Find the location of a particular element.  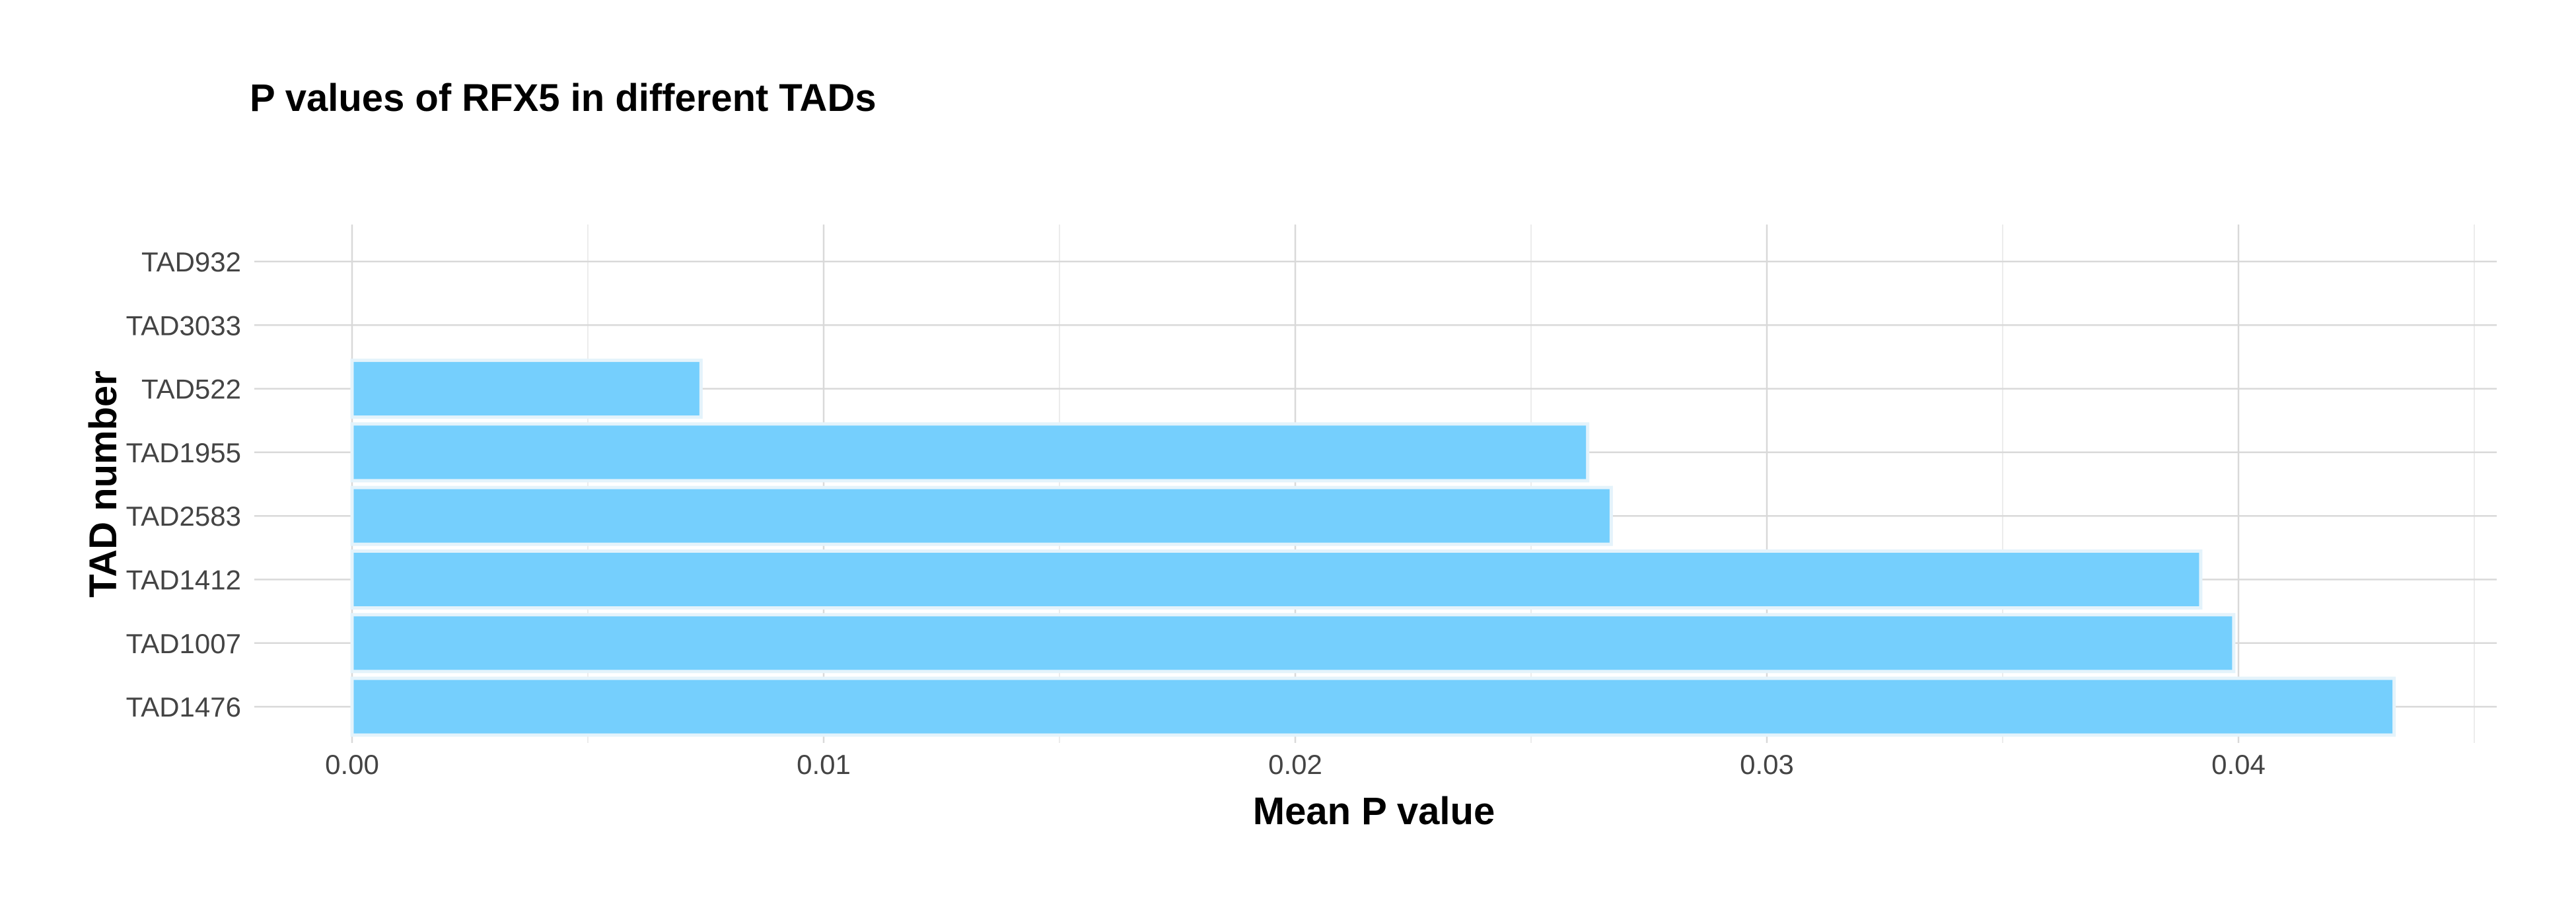

y-tick-label: TAD3033 is located at coordinates (184, 325).